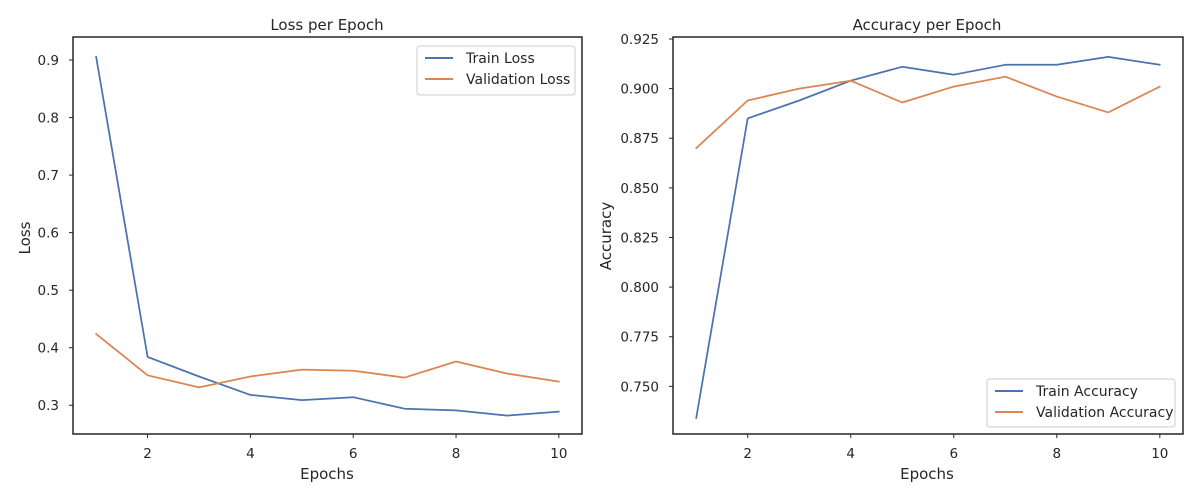  What do you see at coordinates (850, 454) in the screenshot?
I see `accuracy-x-tick-label: 4` at bounding box center [850, 454].